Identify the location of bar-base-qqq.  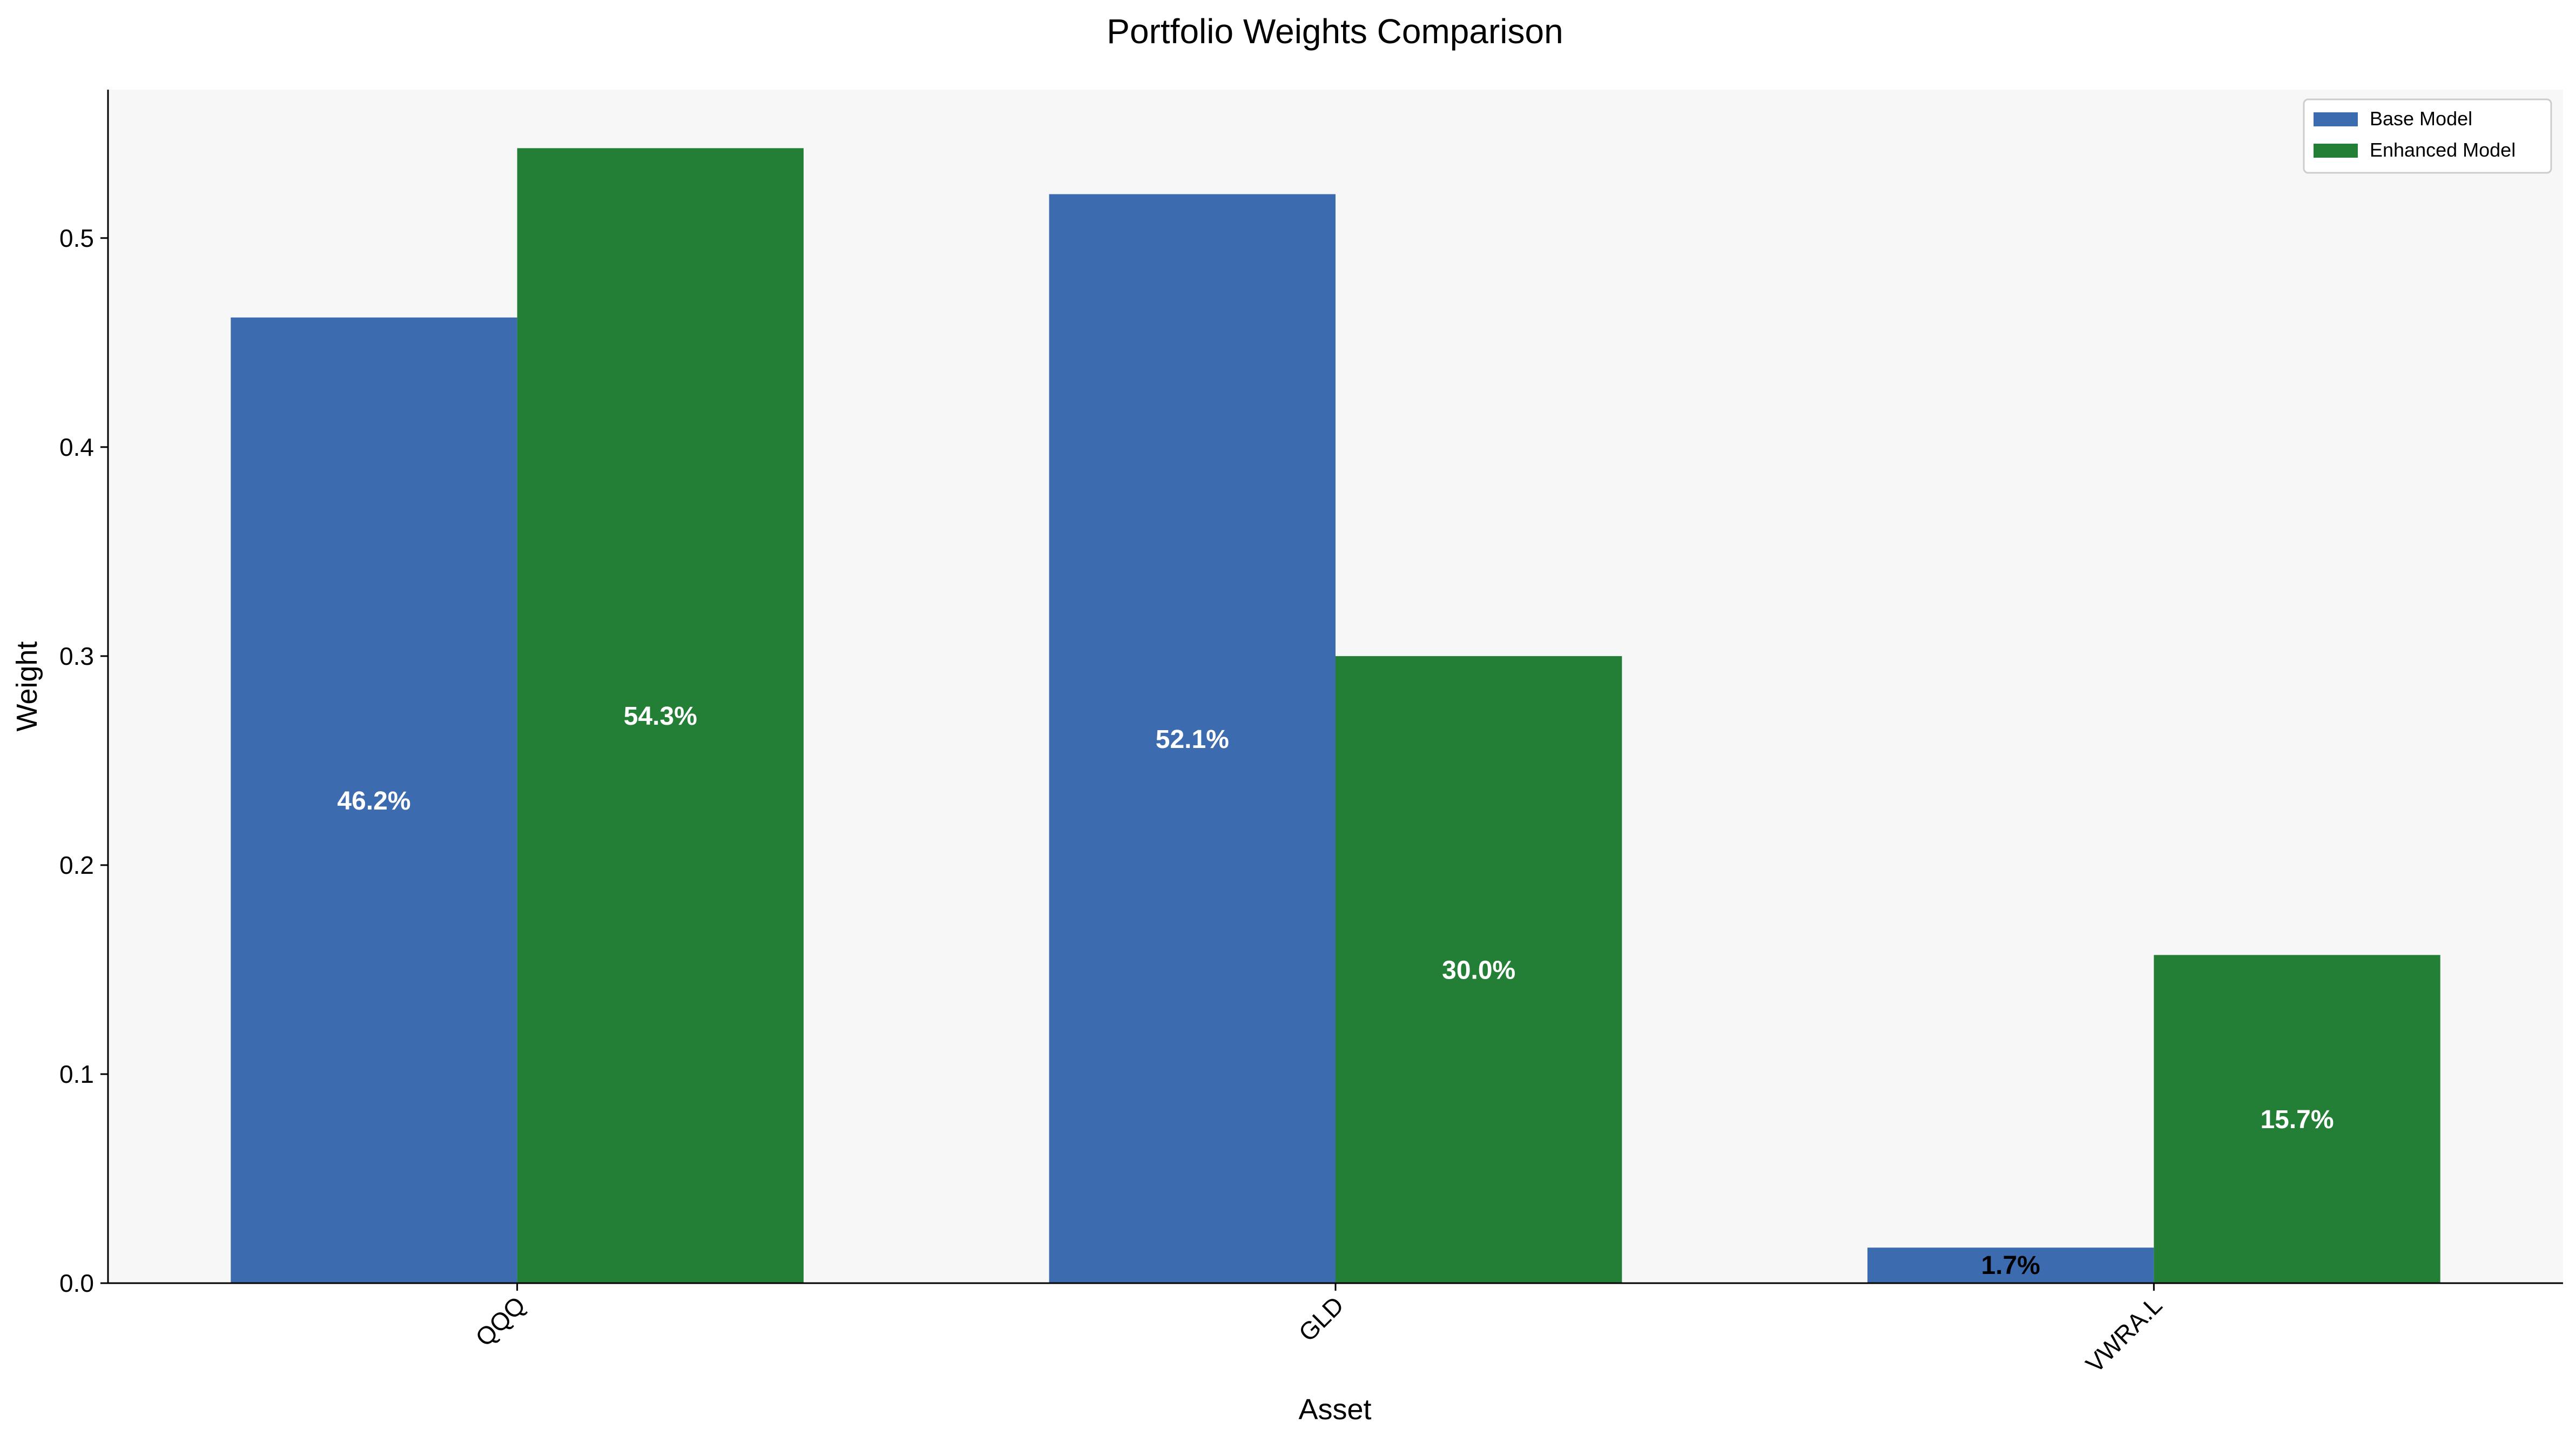
(374, 800).